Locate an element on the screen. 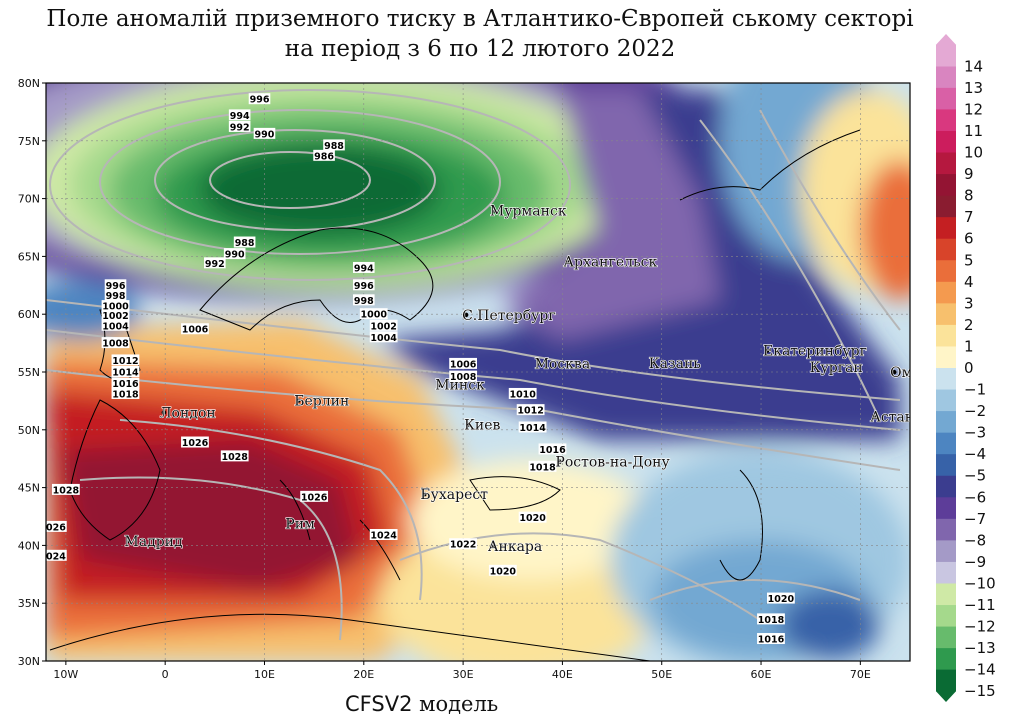 The height and width of the screenshot is (724, 1024). lat-tick-label: 30N is located at coordinates (29, 661).